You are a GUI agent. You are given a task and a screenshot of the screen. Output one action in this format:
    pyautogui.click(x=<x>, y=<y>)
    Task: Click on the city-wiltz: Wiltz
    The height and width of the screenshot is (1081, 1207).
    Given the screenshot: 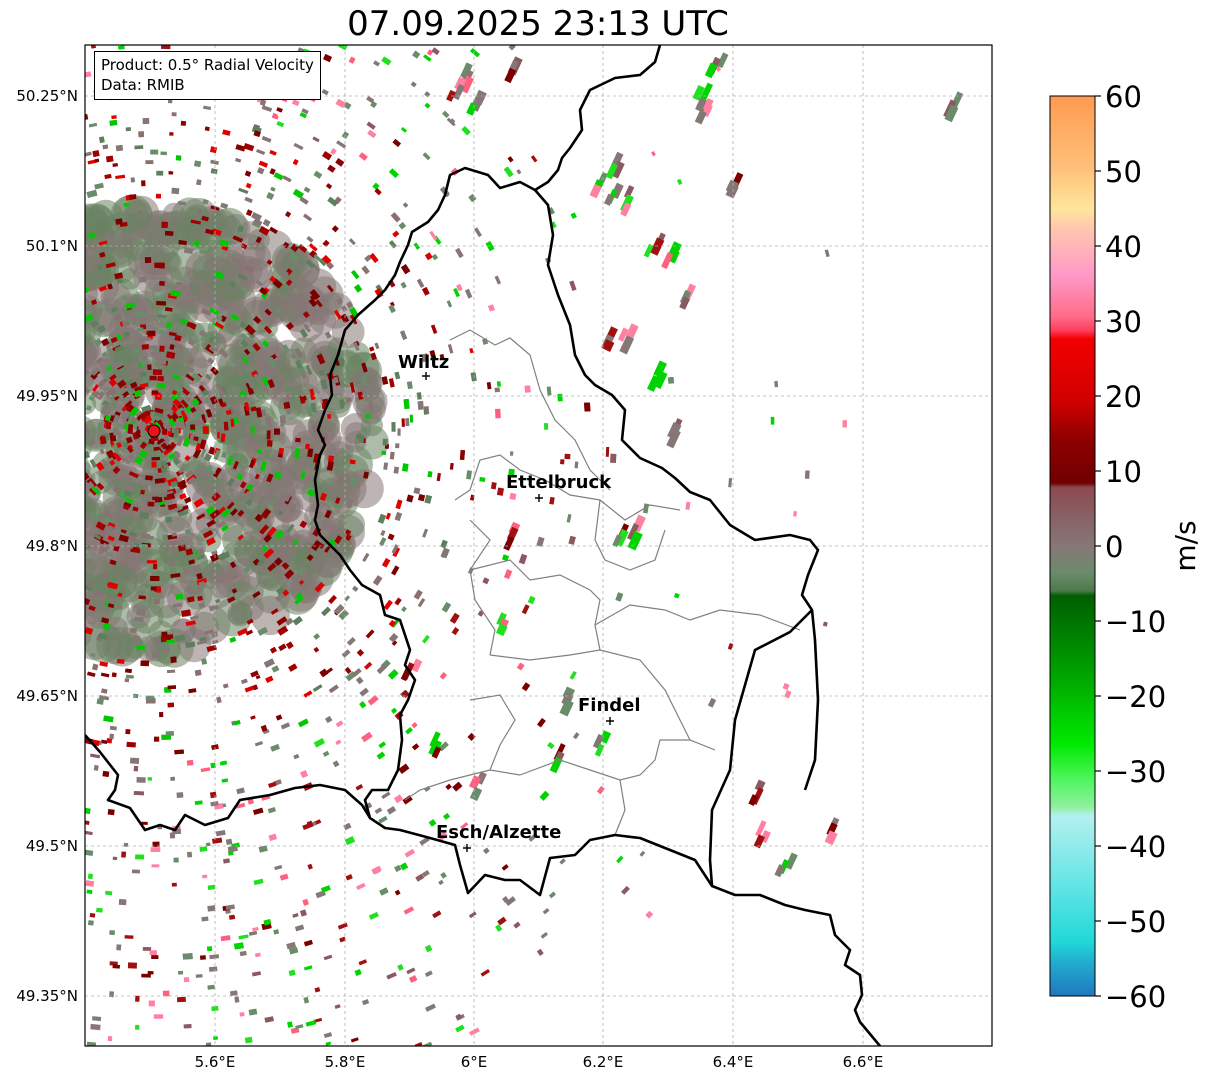 What is the action you would take?
    pyautogui.click(x=423, y=366)
    